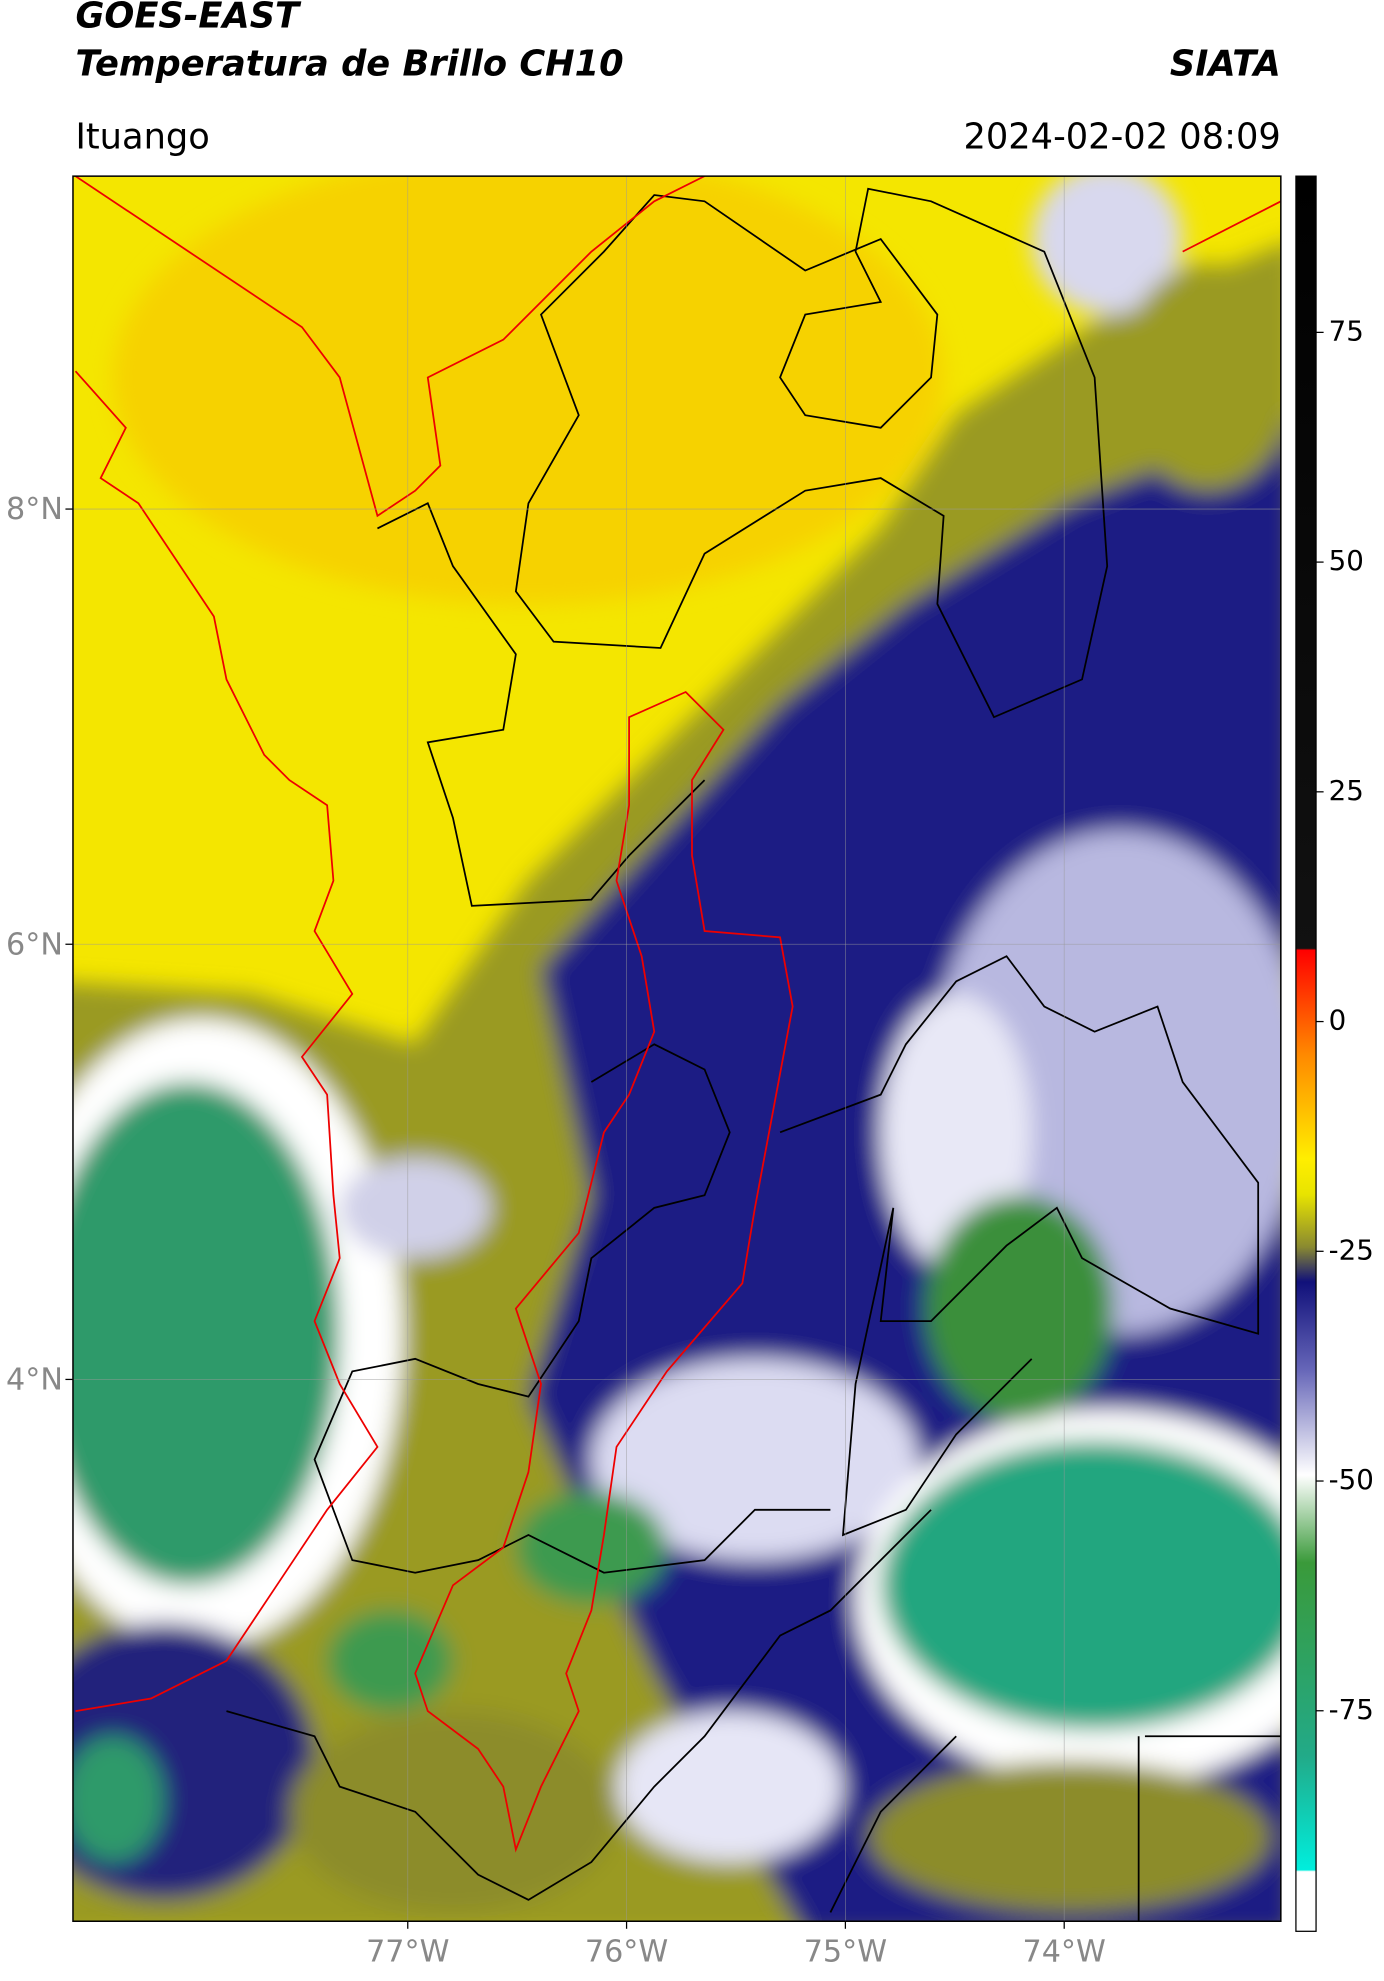 This screenshot has height=1981, width=1384. What do you see at coordinates (34, 509) in the screenshot?
I see `y-tick-label: 8°N` at bounding box center [34, 509].